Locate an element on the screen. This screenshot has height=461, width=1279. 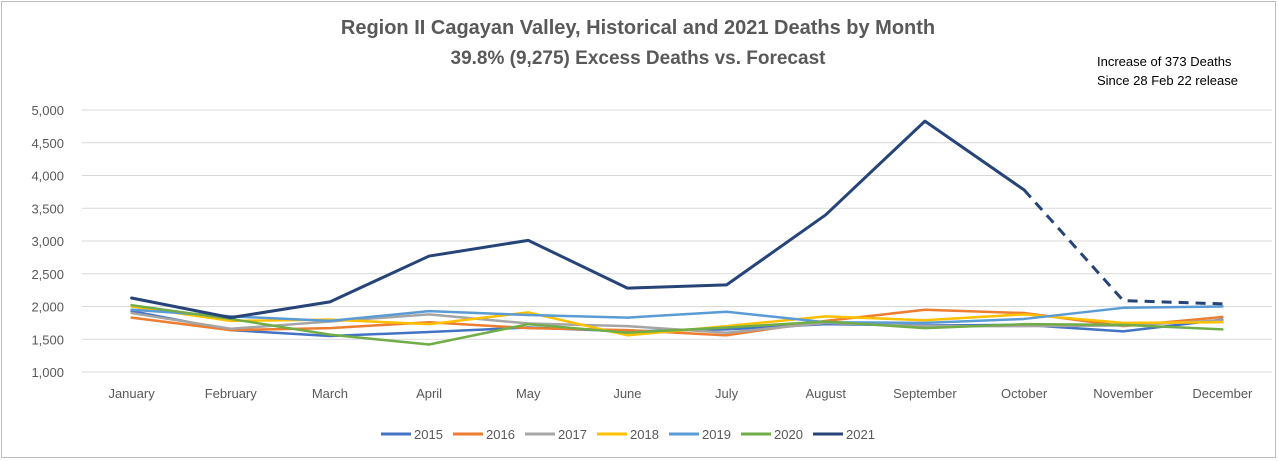
series-line-2020 is located at coordinates (677, 324).